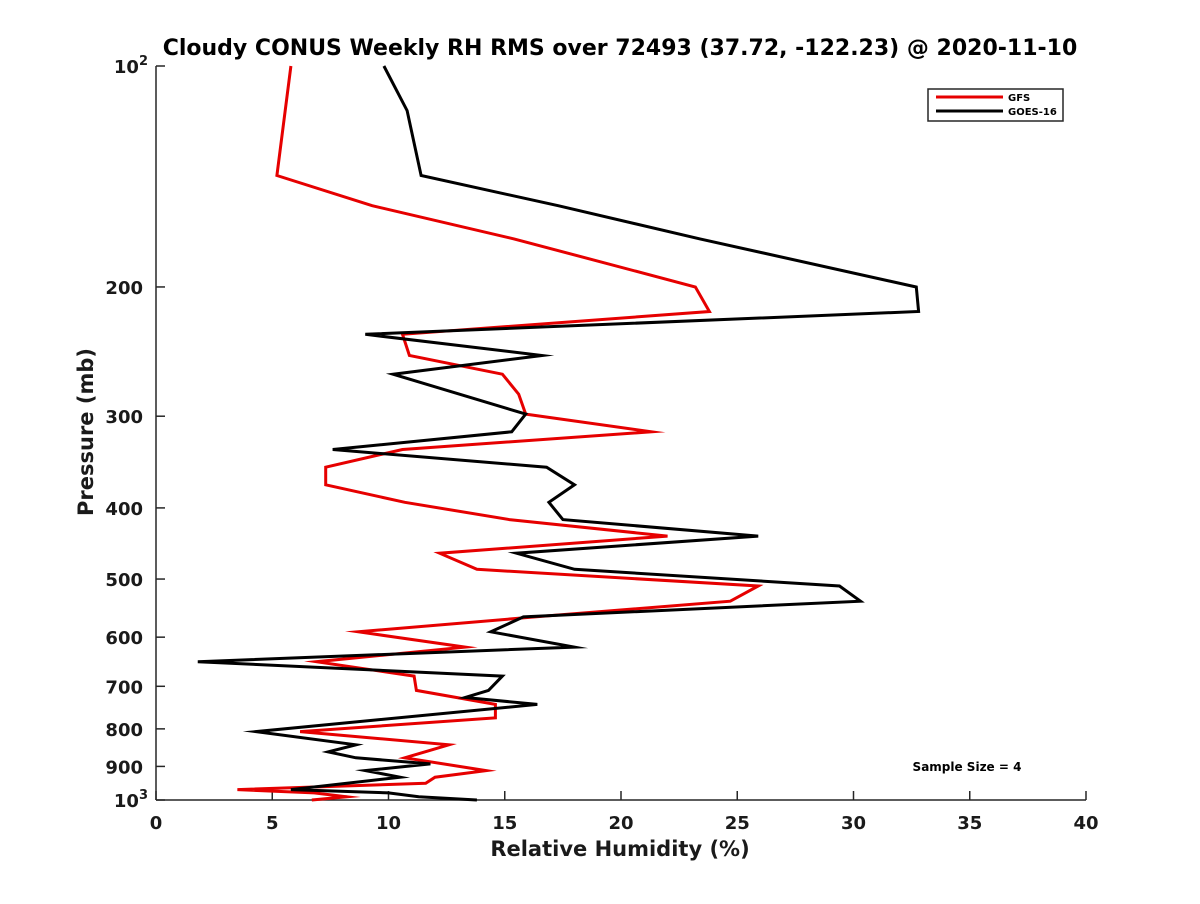 The width and height of the screenshot is (1200, 904). What do you see at coordinates (272, 823) in the screenshot?
I see `x-tick-label: 5` at bounding box center [272, 823].